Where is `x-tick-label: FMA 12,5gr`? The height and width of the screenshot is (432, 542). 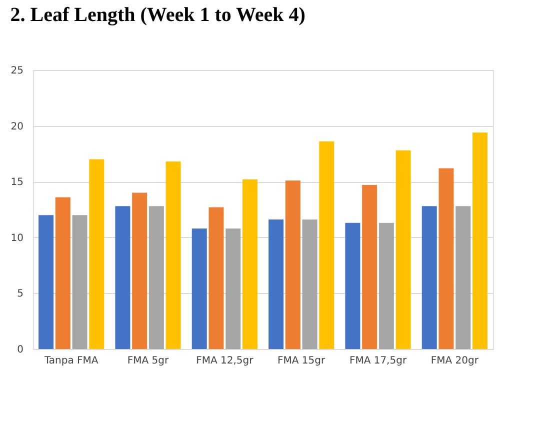 x-tick-label: FMA 12,5gr is located at coordinates (225, 361).